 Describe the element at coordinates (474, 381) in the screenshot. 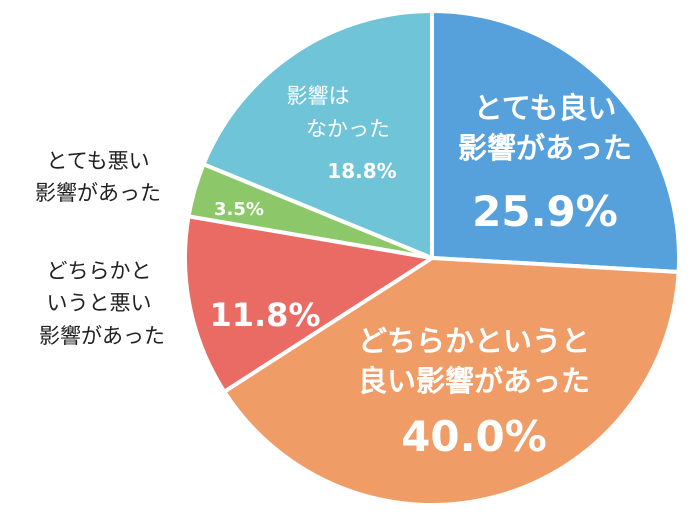

I see `slice-label-somewhat-positive-line-2: 良い影響があった` at that location.